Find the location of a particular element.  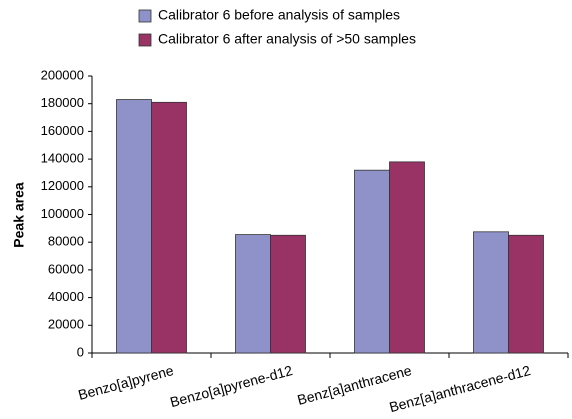

x-tick-label: Benzo[a]pyrene-d12 is located at coordinates (231, 386).